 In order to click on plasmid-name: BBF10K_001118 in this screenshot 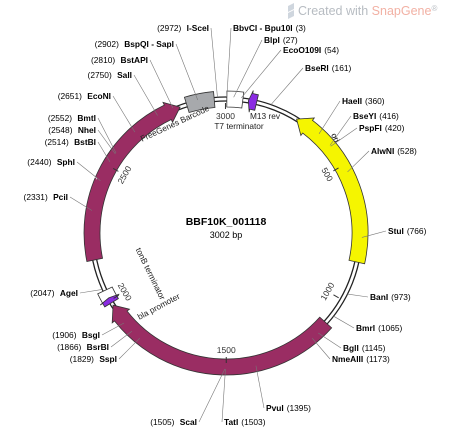, I will do `click(226, 222)`.